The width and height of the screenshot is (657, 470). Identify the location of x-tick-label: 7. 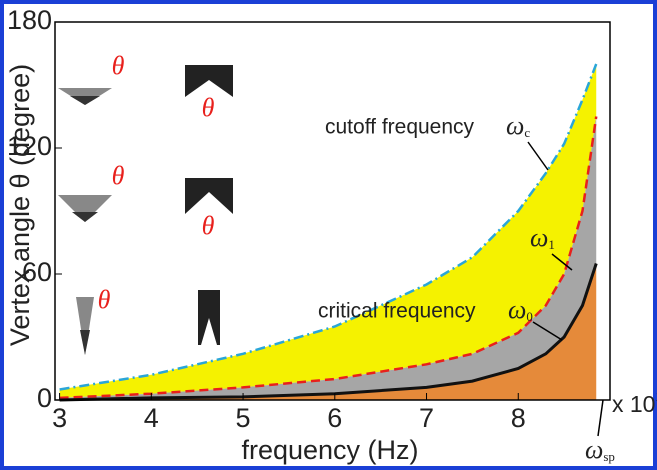
(426, 418).